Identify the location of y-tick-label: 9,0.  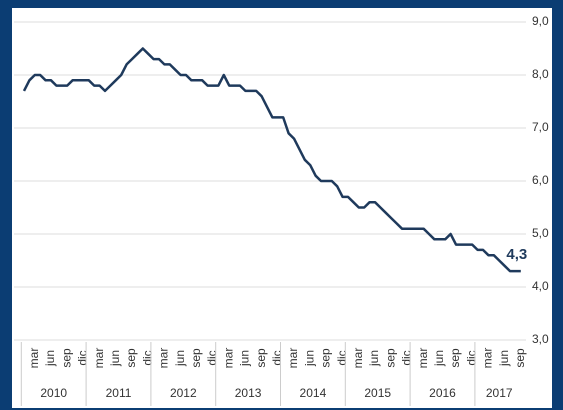
(540, 21).